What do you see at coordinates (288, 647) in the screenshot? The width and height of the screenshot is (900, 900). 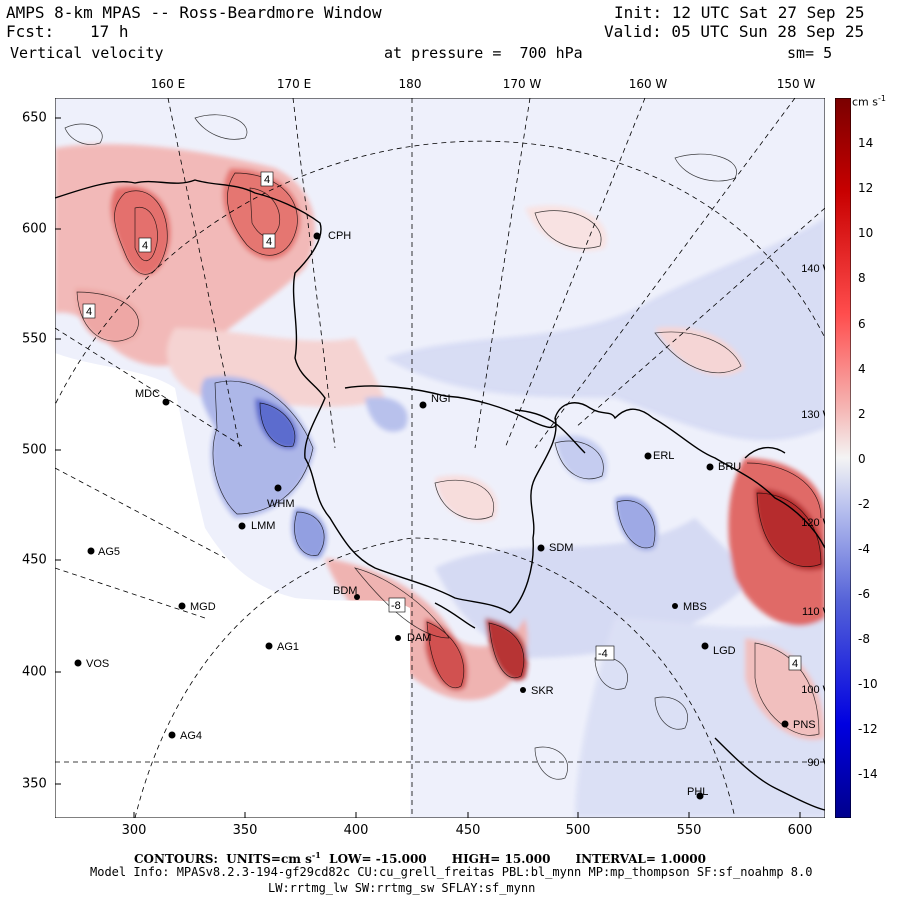 I see `station-label-ag1: AG1` at bounding box center [288, 647].